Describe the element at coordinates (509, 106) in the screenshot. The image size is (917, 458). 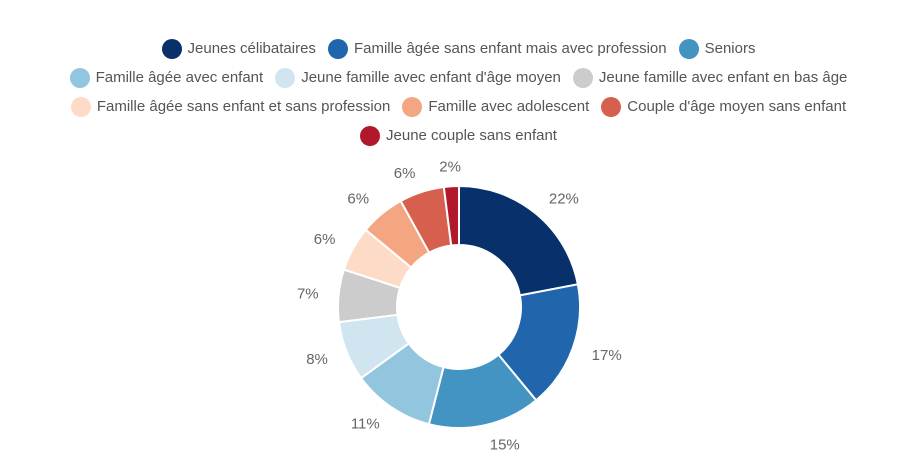
I see `legend-label: Famille avec adolescent` at that location.